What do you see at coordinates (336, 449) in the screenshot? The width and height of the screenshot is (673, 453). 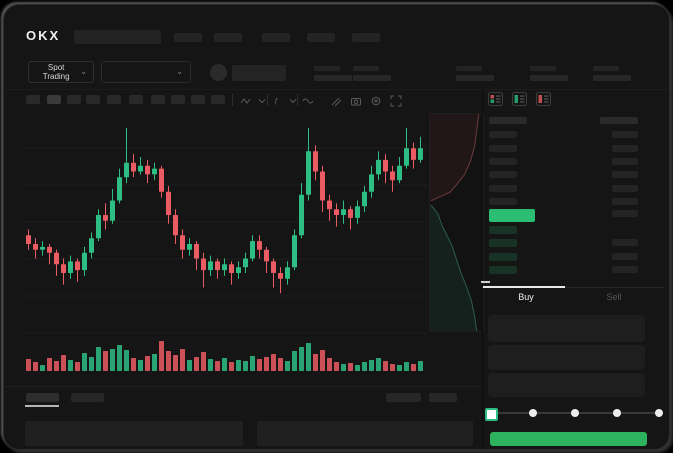 I see `device-bottom-bezel` at bounding box center [336, 449].